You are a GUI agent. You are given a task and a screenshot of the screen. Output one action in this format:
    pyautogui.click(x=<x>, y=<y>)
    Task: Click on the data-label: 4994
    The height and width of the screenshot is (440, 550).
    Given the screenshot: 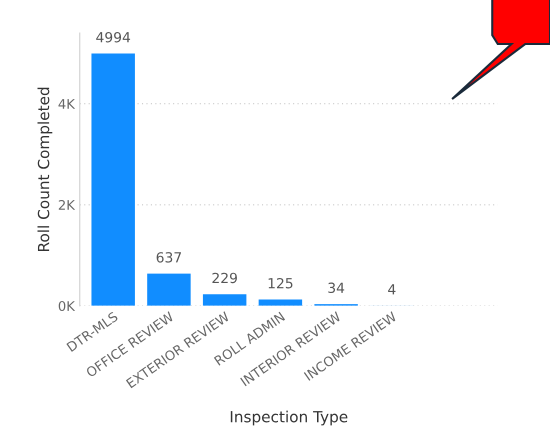 What is the action you would take?
    pyautogui.click(x=113, y=37)
    